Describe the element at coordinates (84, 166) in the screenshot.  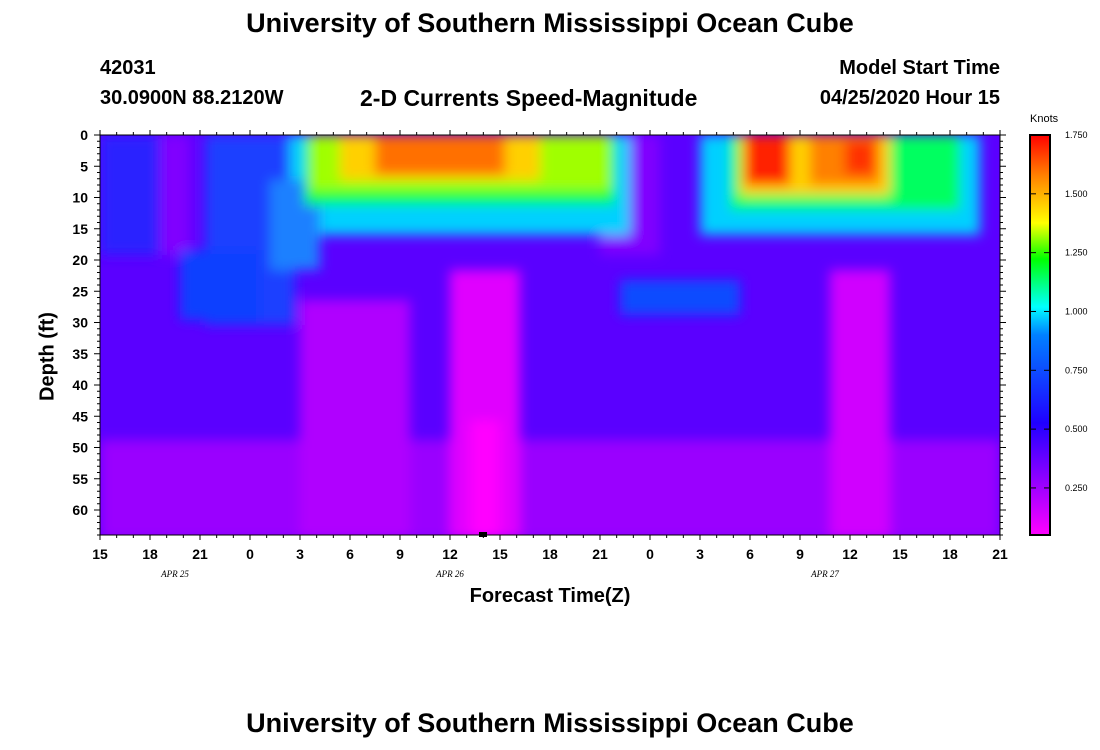
I see `y-tick-label: 5` at that location.